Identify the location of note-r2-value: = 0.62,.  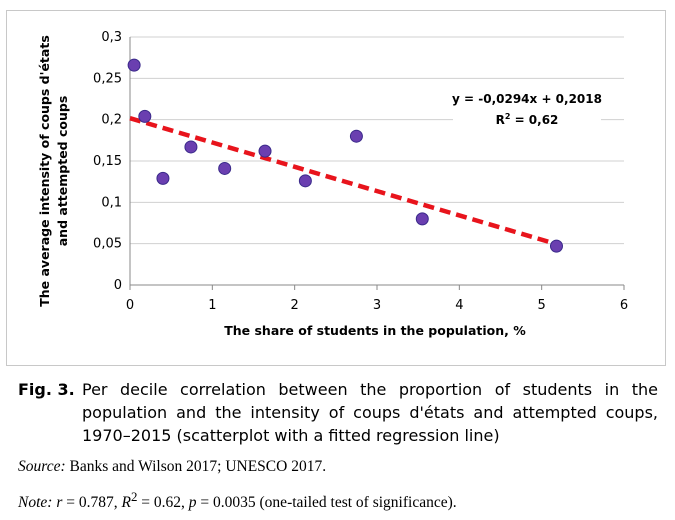
(163, 503).